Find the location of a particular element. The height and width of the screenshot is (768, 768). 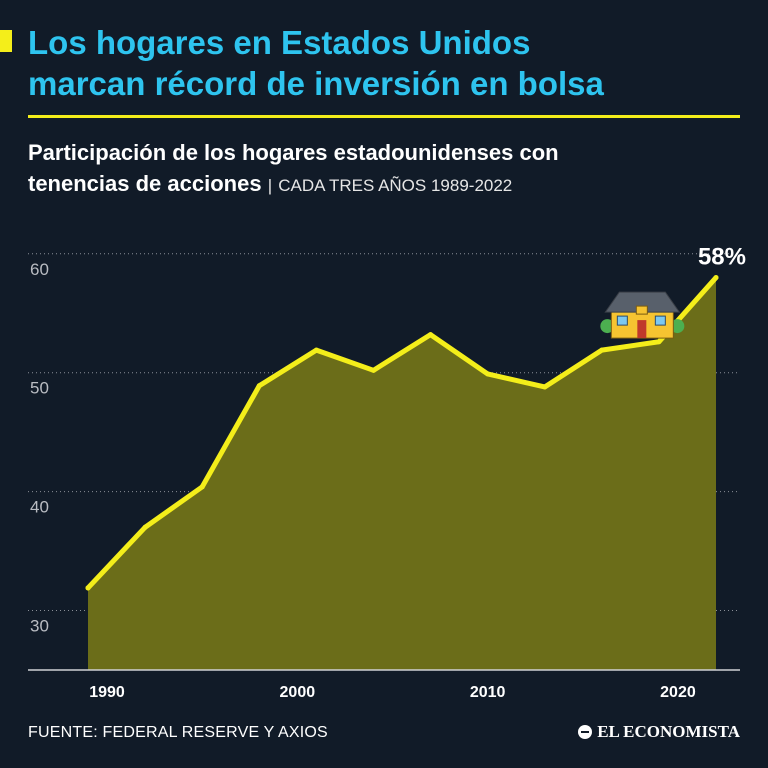

title-line-2: marcan récord de inversión en bolsa is located at coordinates (316, 83).